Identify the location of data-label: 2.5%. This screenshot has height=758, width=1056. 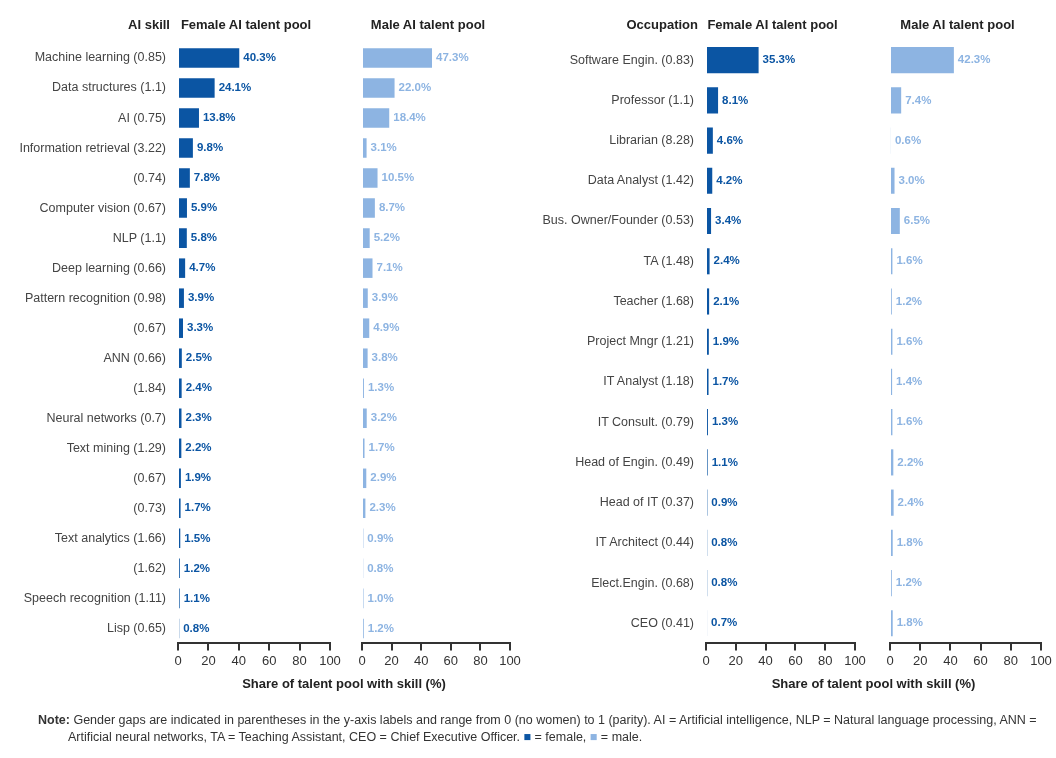
(199, 357).